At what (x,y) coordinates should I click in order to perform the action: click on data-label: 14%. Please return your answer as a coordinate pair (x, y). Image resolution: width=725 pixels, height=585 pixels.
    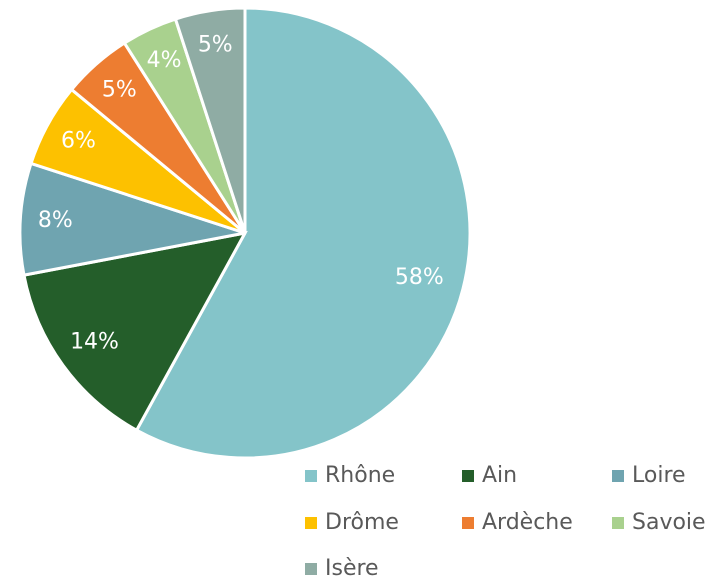
    Looking at the image, I should click on (94, 341).